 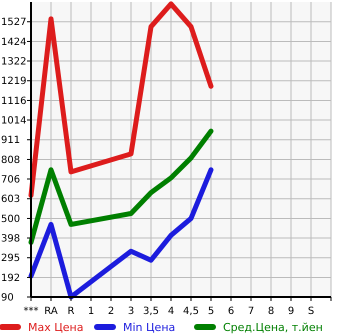 What do you see at coordinates (31, 311) in the screenshot?
I see `x-tick-label: ***` at bounding box center [31, 311].